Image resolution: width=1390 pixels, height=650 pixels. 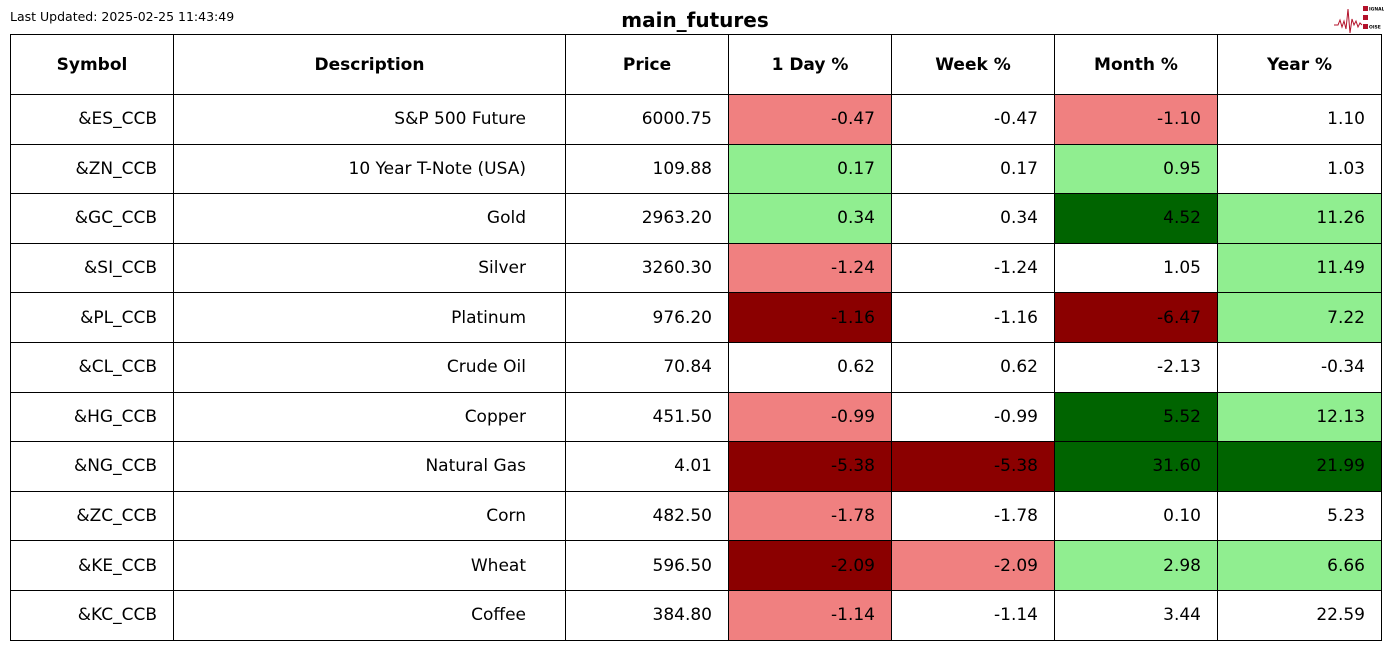 I want to click on table-cell: 596.50, so click(x=647, y=565).